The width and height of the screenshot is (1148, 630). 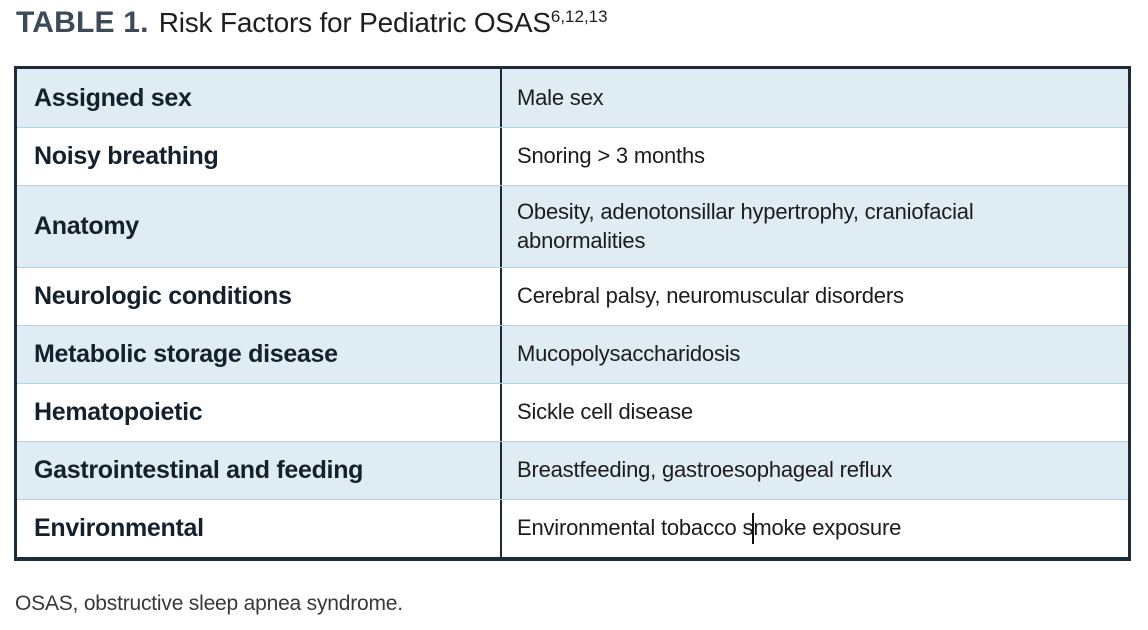 What do you see at coordinates (209, 603) in the screenshot?
I see `table-footnote: OSAS, obstructive sleep apnea syndrome.` at bounding box center [209, 603].